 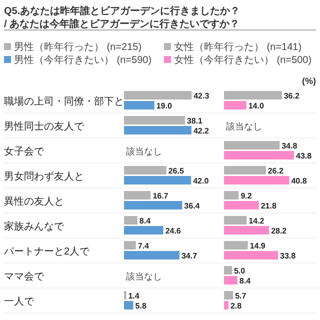 I want to click on data-label: 9.2, so click(x=246, y=196).